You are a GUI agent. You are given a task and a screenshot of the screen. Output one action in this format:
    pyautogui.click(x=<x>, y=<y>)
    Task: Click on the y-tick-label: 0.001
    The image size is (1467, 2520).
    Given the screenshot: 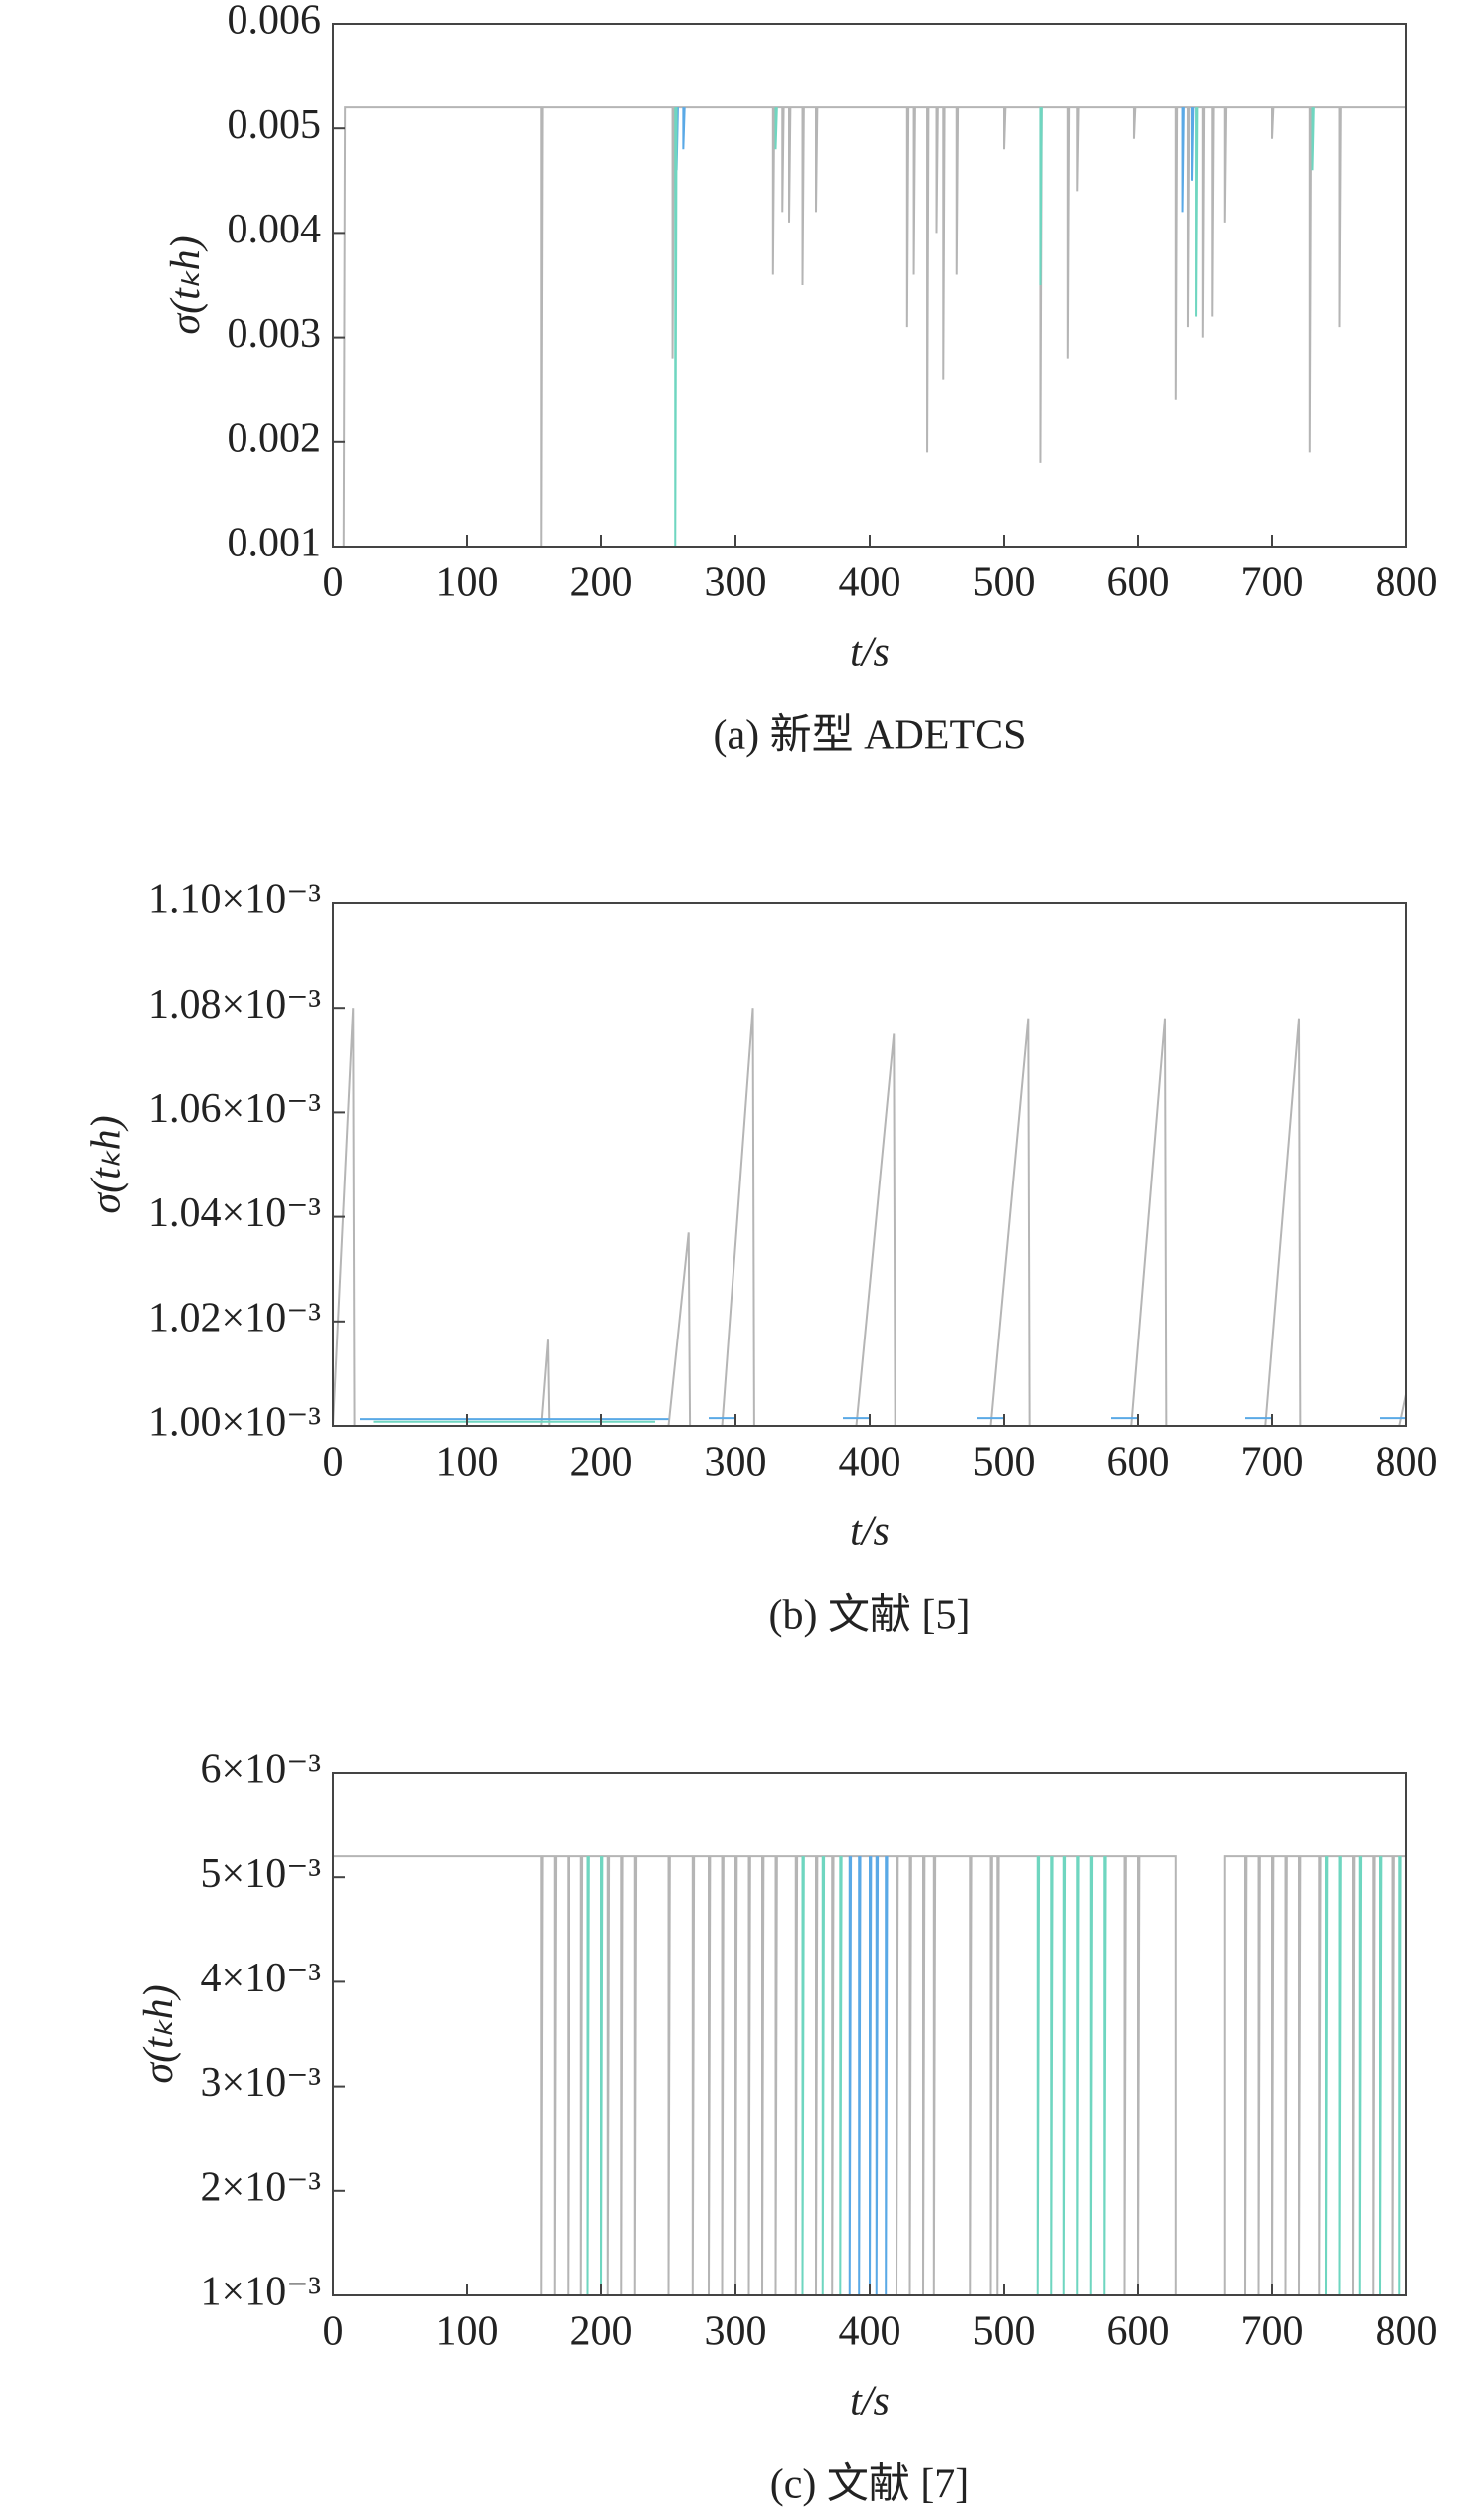 What is the action you would take?
    pyautogui.click(x=275, y=543)
    